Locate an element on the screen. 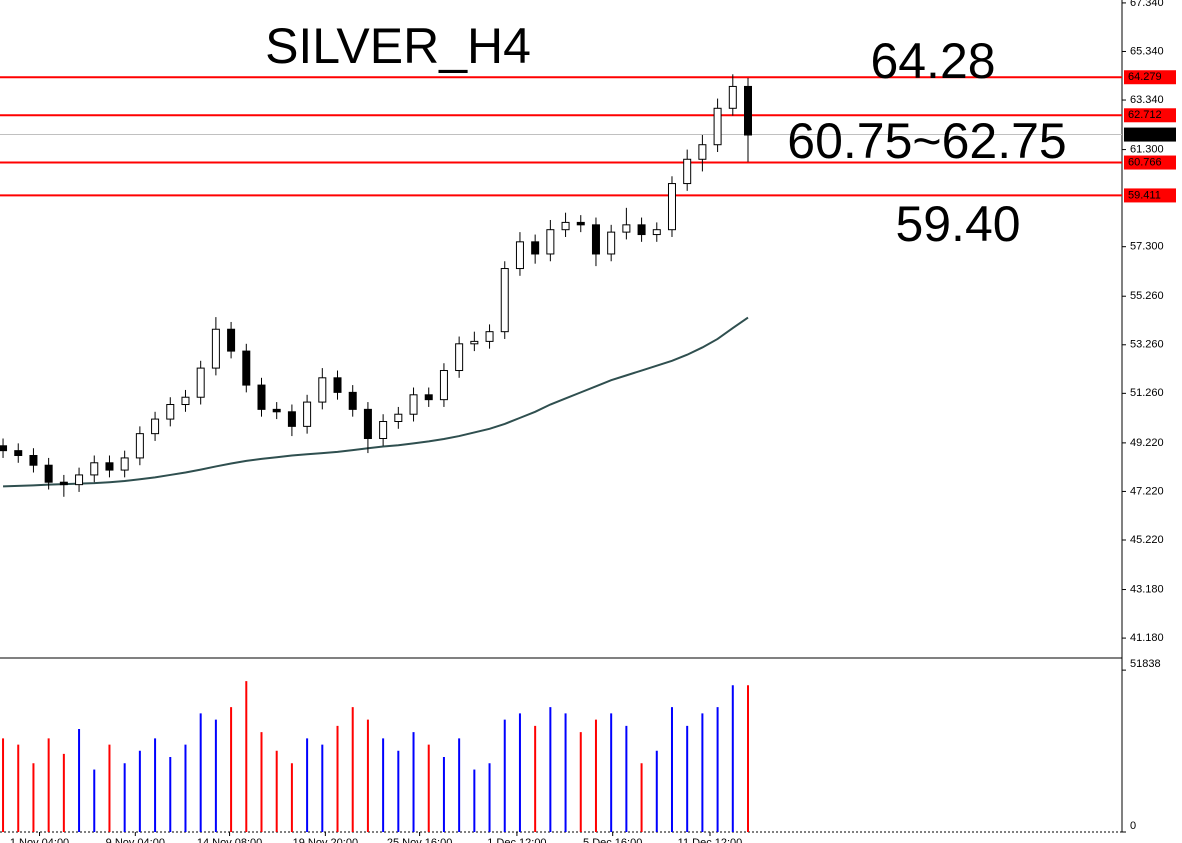 The height and width of the screenshot is (843, 1182). y-tick-label: 41.180 is located at coordinates (1147, 638).